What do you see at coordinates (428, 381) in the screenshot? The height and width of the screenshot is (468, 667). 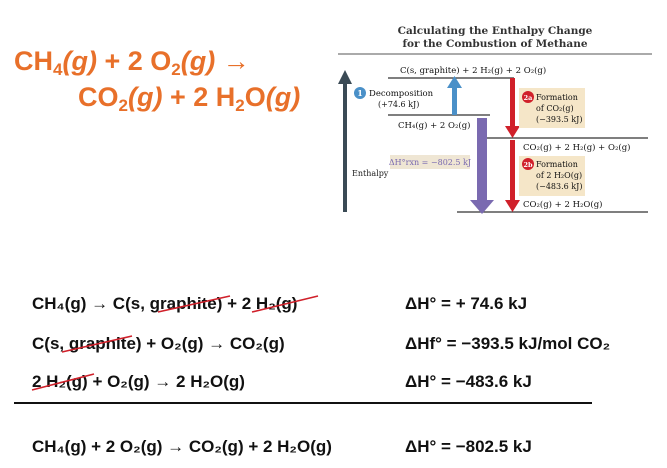 I see `equation-3-dh-label: ΔH° =` at bounding box center [428, 381].